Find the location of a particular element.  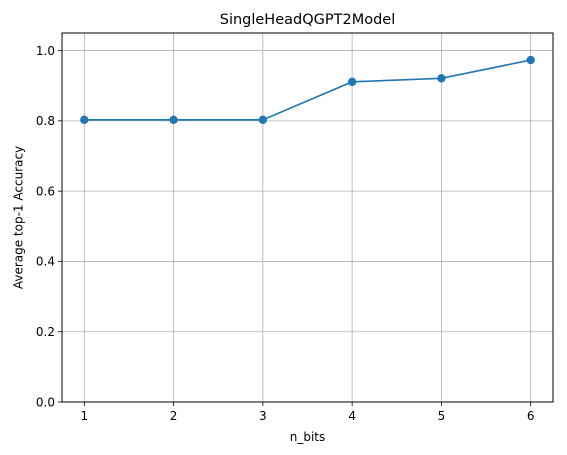

y-tick-label: 0.8 is located at coordinates (45, 121).